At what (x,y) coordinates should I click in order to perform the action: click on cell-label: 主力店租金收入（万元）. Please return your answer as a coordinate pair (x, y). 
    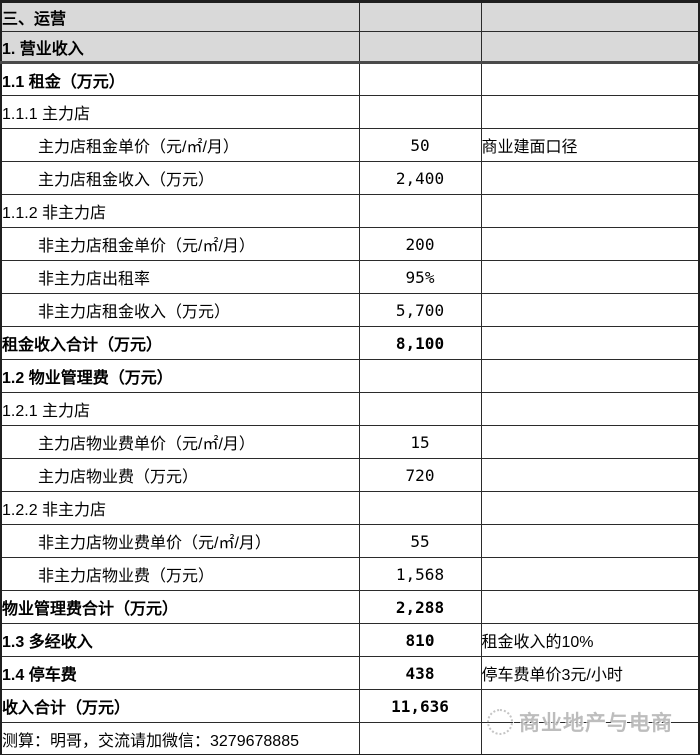
    Looking at the image, I should click on (180, 178).